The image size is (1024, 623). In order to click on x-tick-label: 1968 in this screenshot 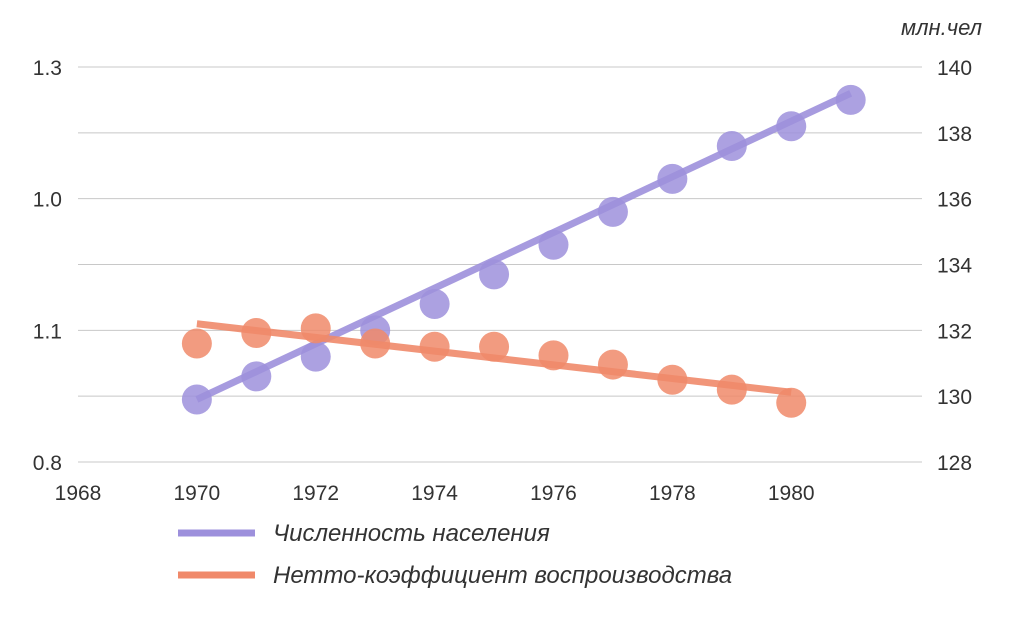, I will do `click(78, 493)`.